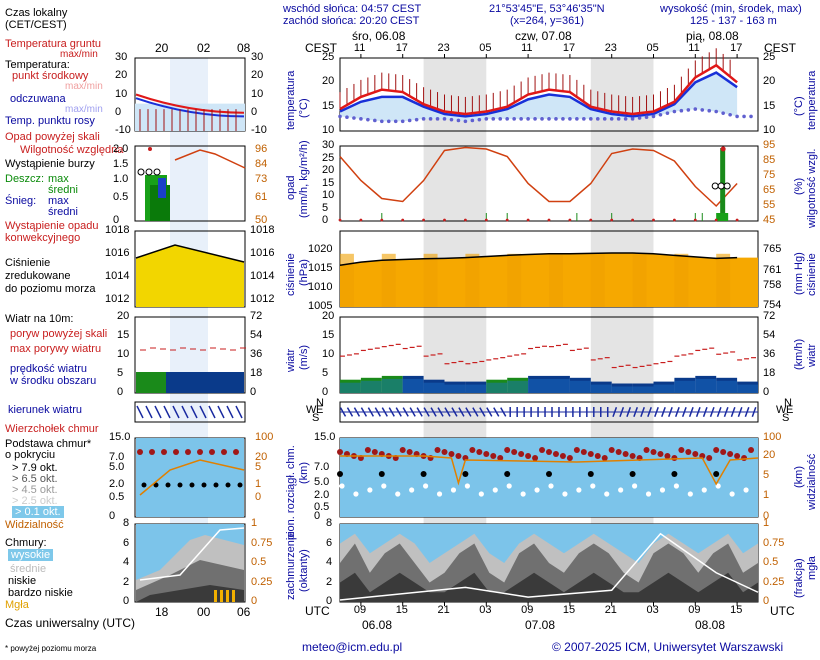 This screenshot has width=820, height=660. I want to click on temp-line, so click(538, 89).